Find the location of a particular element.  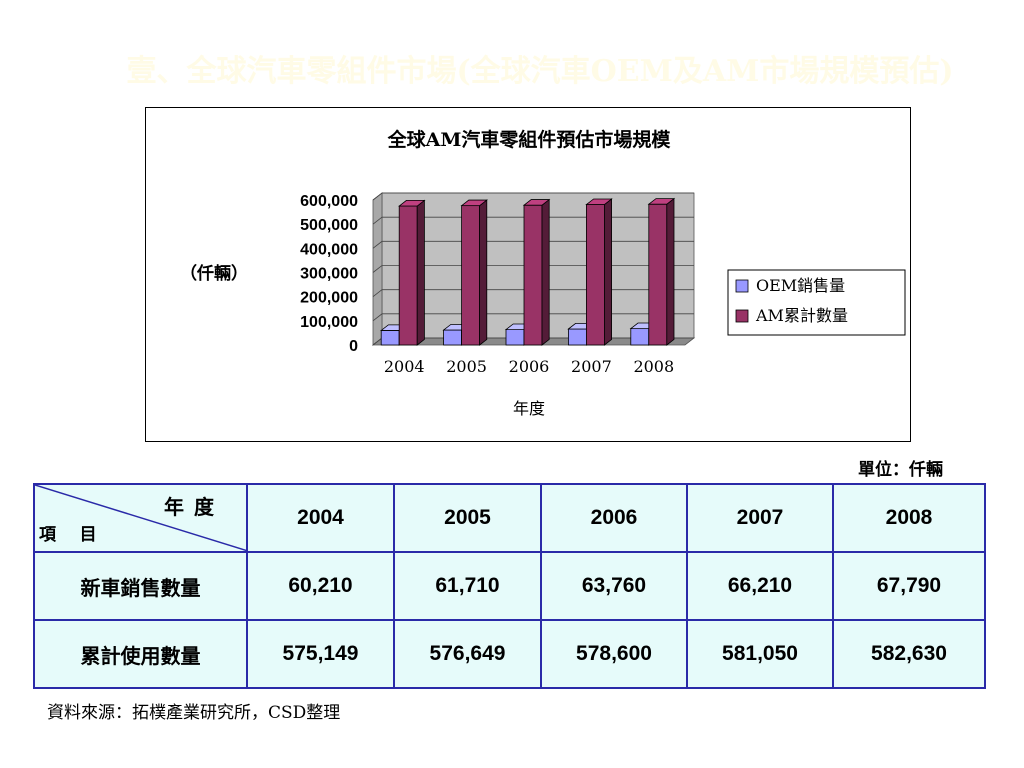

x-axis-label: 年度 is located at coordinates (529, 408).